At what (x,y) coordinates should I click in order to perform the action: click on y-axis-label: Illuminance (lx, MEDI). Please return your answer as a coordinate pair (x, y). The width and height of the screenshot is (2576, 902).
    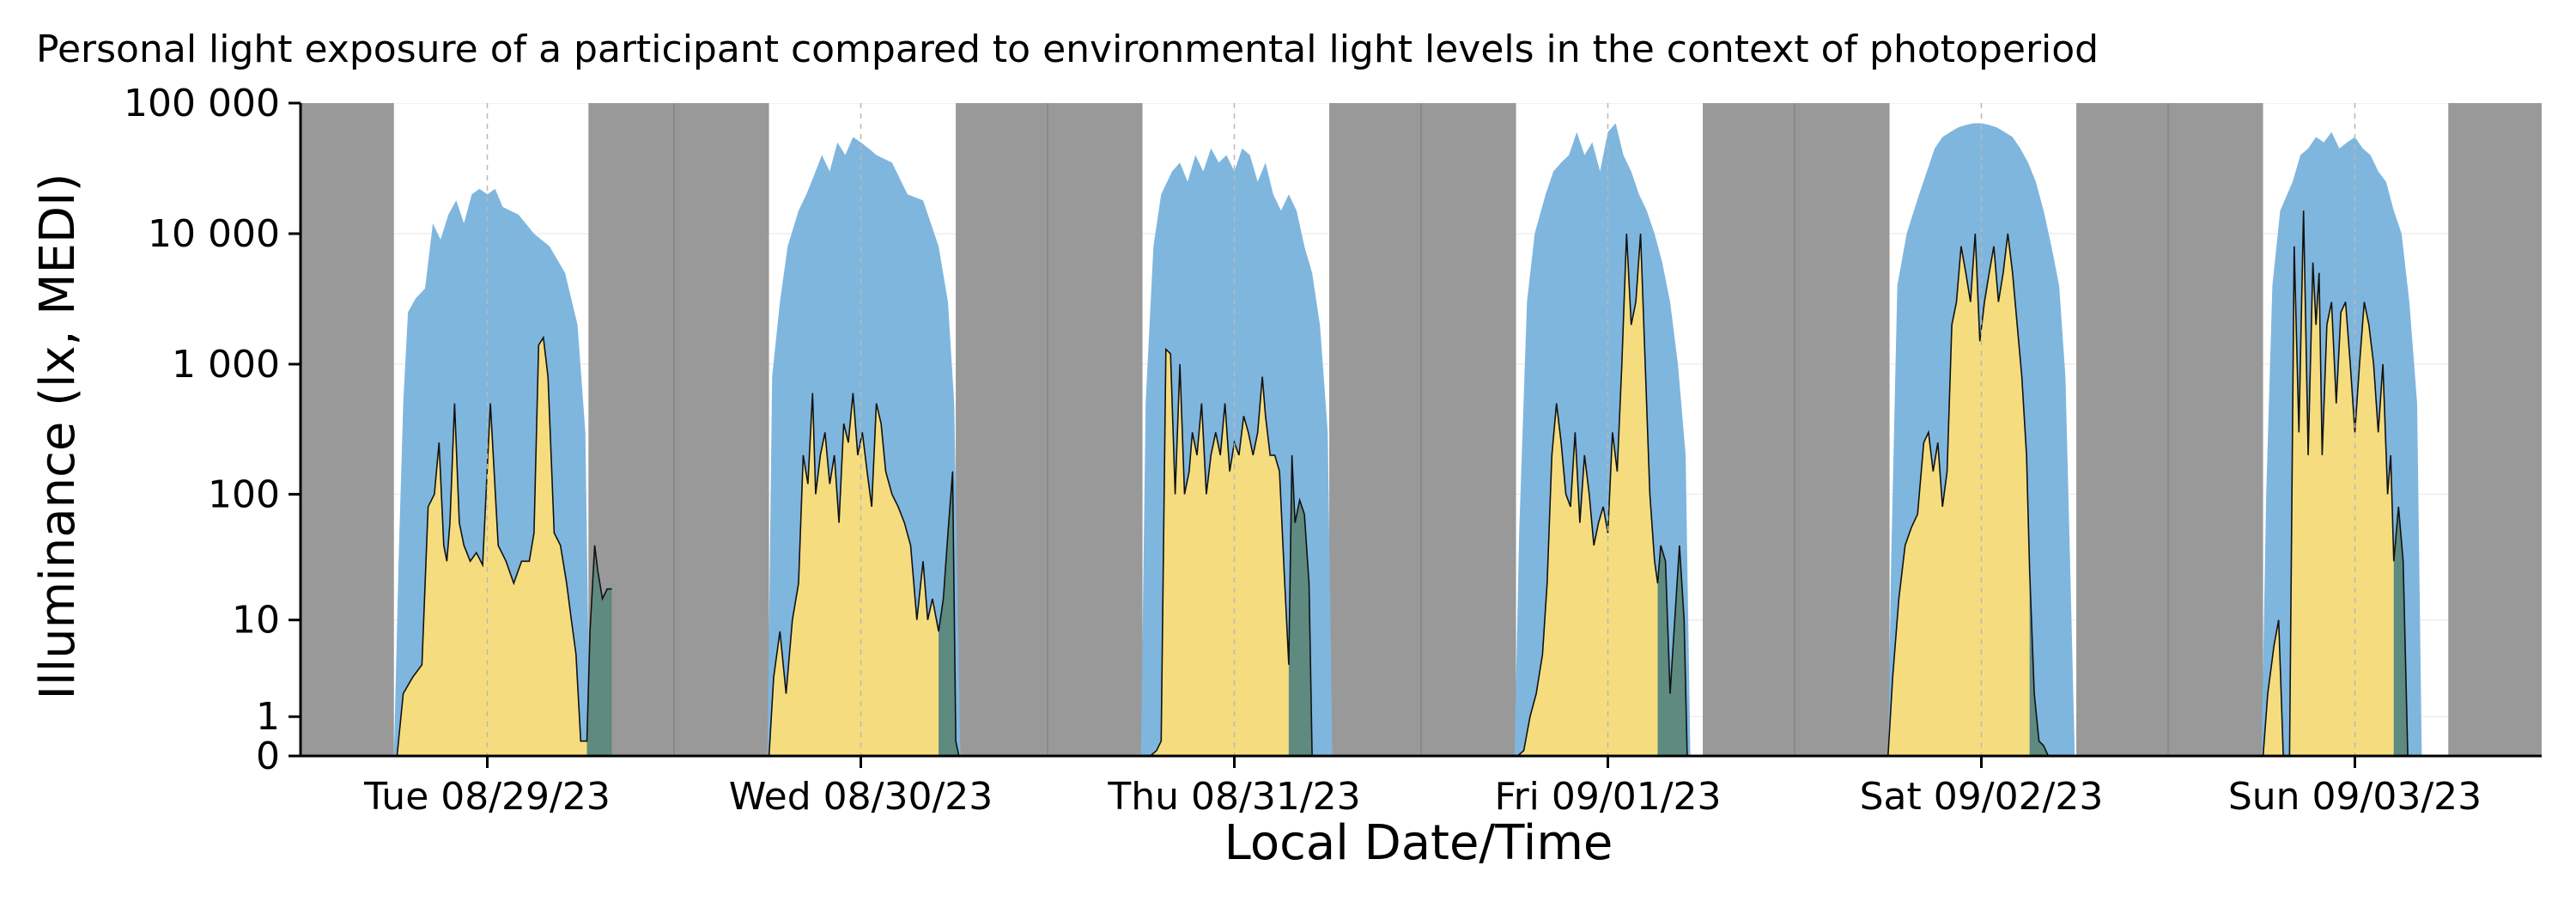
    Looking at the image, I should click on (58, 437).